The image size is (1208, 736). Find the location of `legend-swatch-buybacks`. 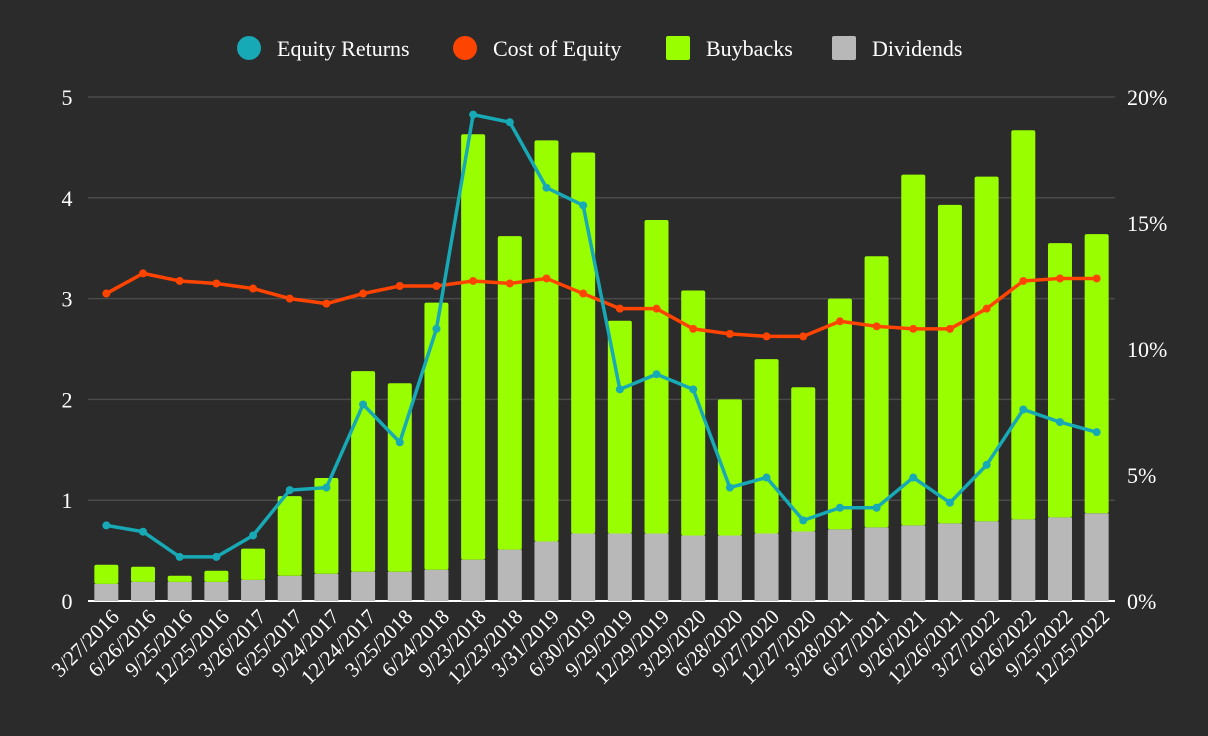

legend-swatch-buybacks is located at coordinates (678, 48).